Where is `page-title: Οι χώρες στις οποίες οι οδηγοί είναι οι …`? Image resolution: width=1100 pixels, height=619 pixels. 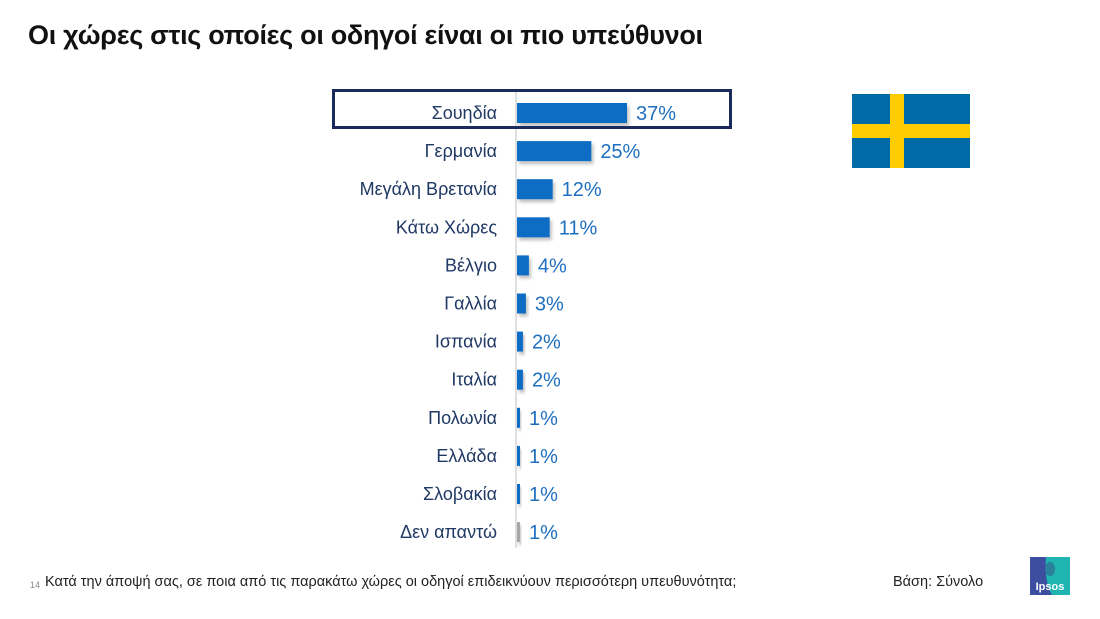
page-title: Οι χώρες στις οποίες οι οδηγοί είναι οι … is located at coordinates (365, 35).